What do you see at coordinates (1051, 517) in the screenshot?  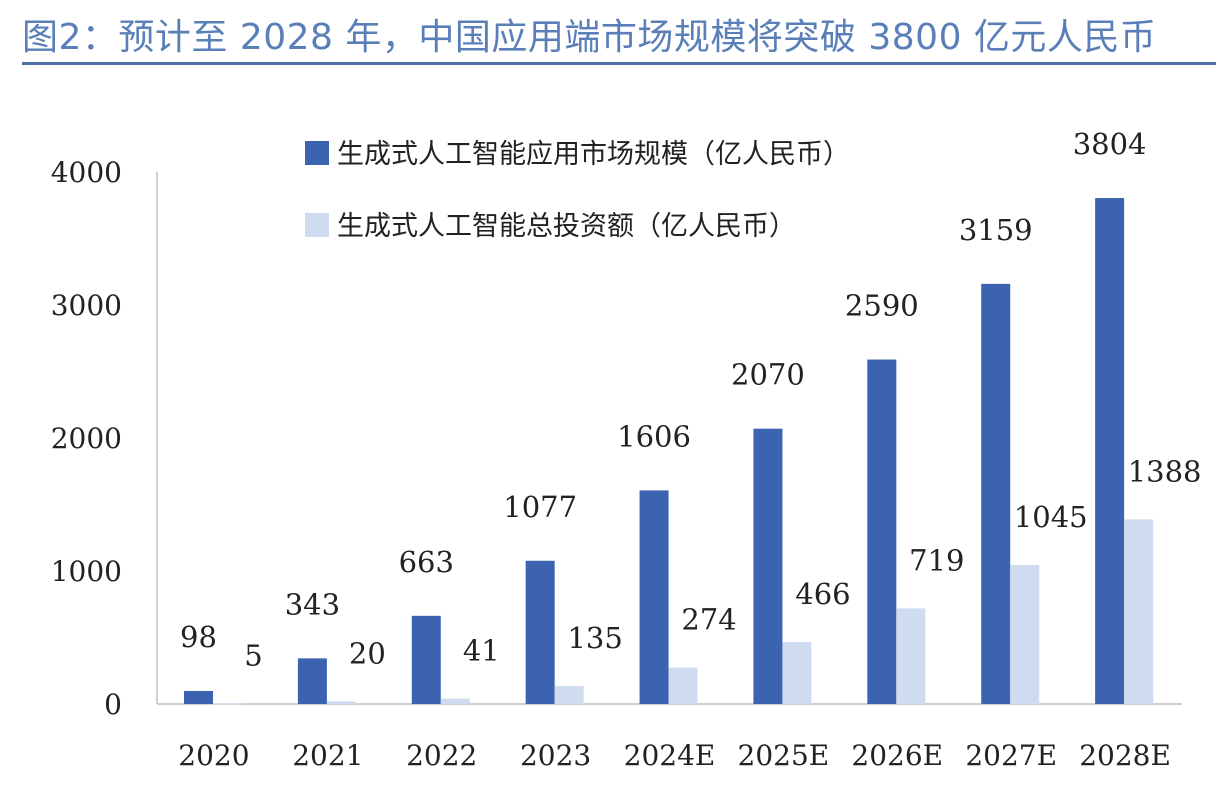 I see `data-label-total-investment: 1045` at bounding box center [1051, 517].